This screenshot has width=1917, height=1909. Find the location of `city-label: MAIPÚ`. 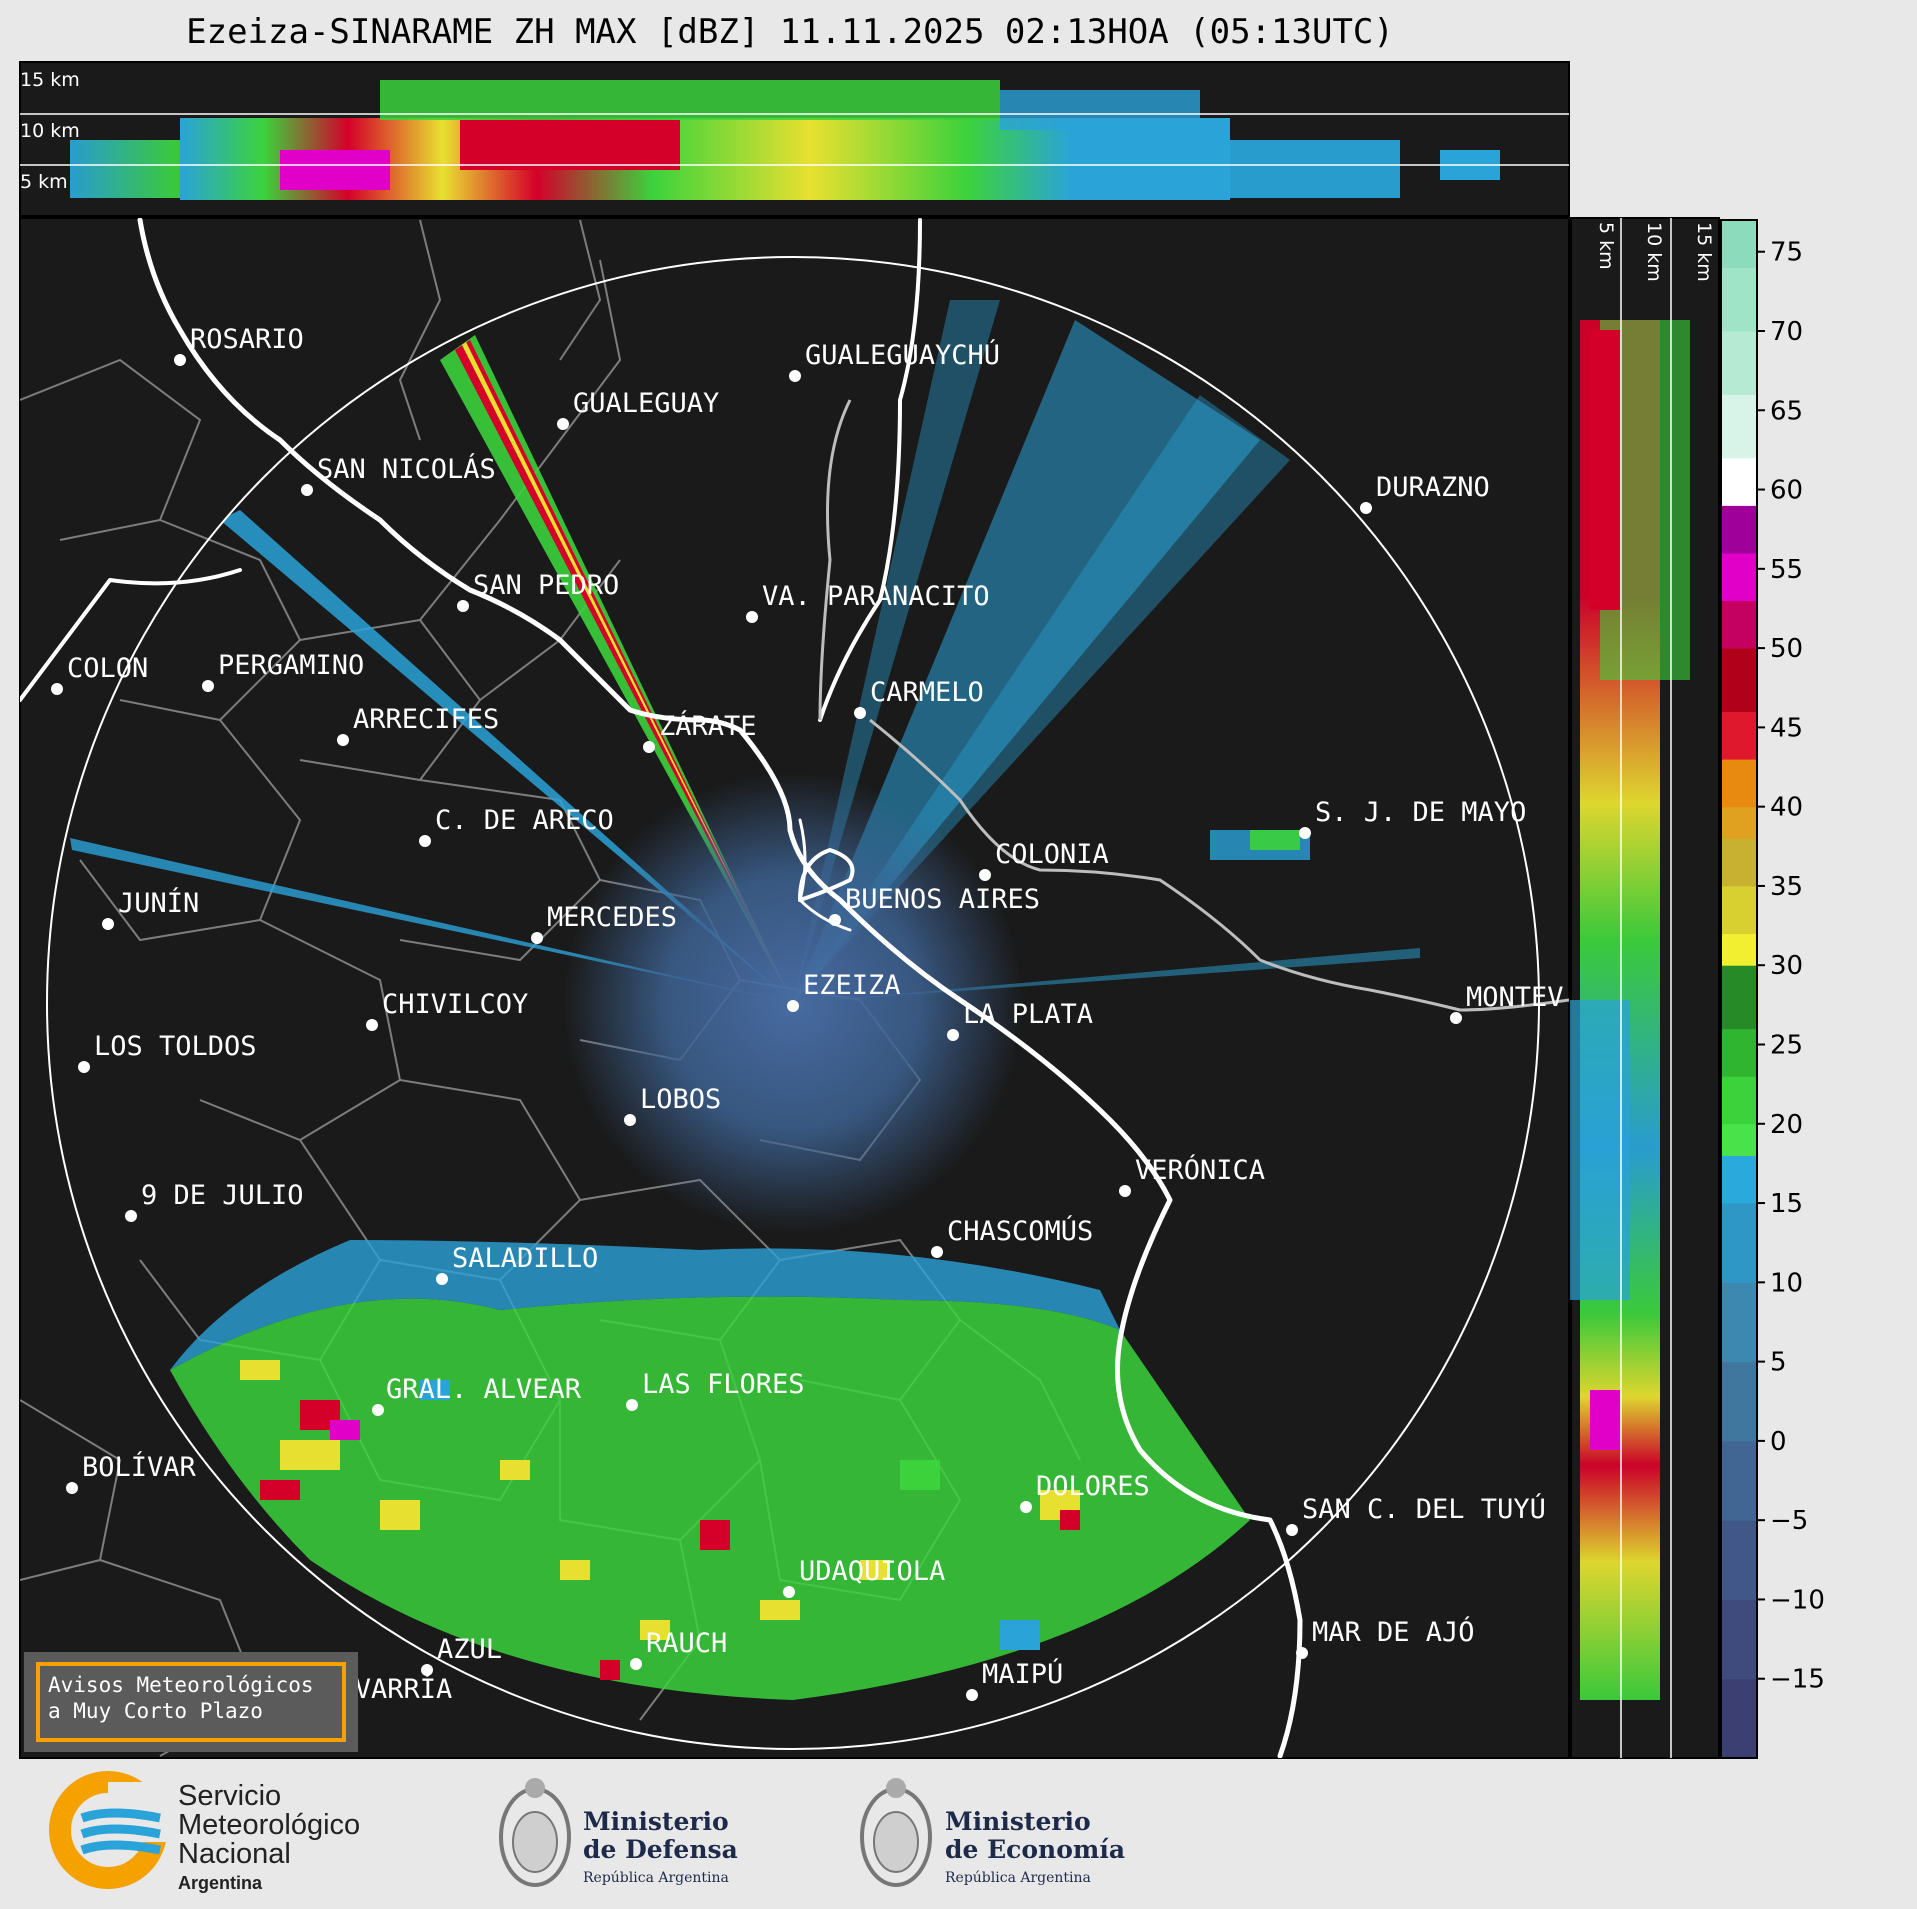

city-label: MAIPÚ is located at coordinates (1022, 1674).